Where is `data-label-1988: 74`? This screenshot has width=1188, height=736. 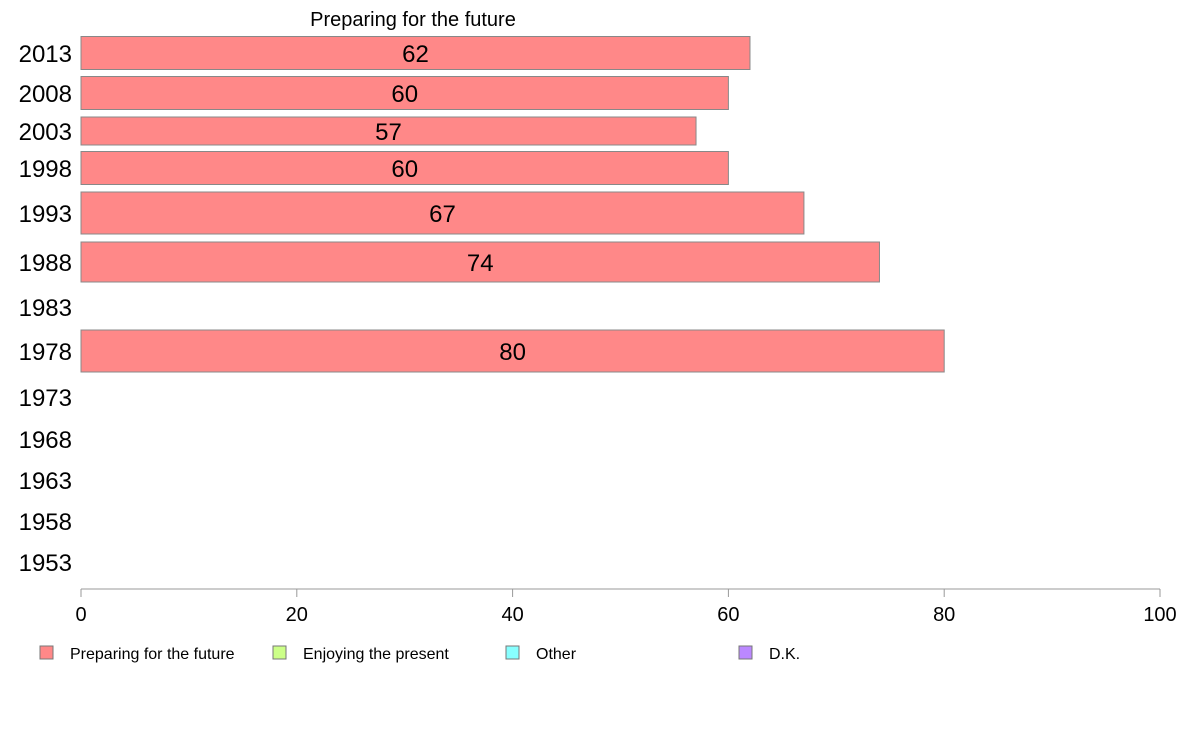
data-label-1988: 74 is located at coordinates (480, 263).